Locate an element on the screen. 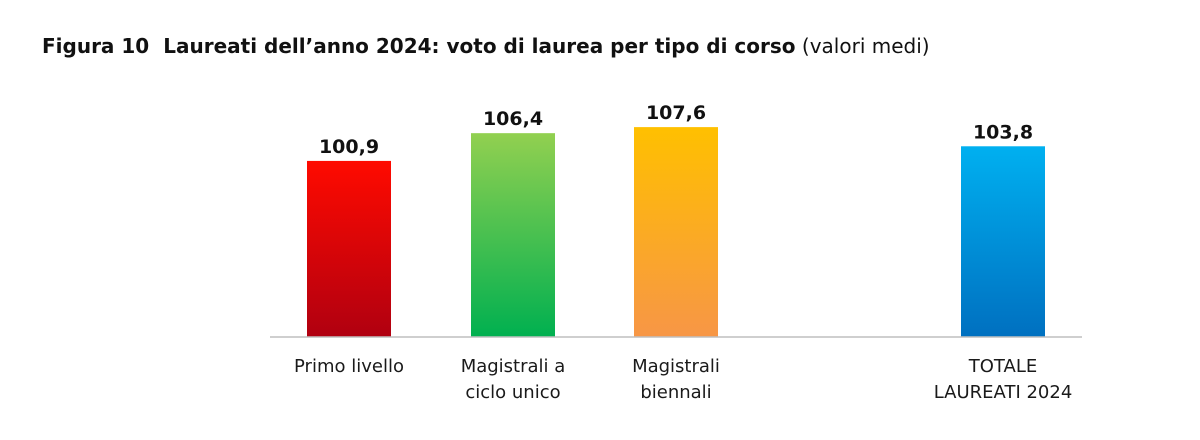 This screenshot has width=1200, height=440. value-label-1: 100,9 is located at coordinates (349, 147).